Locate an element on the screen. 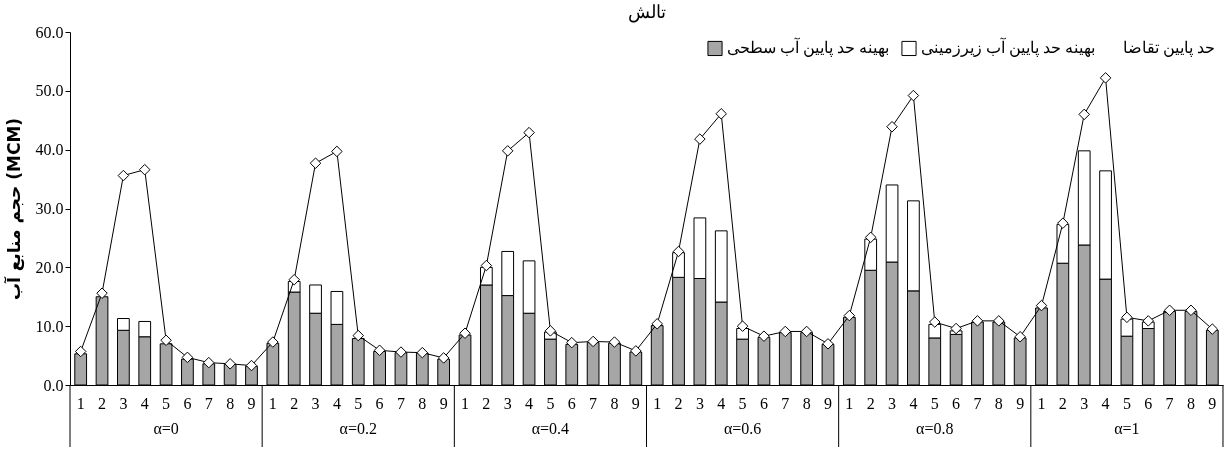 The image size is (1229, 456). y-tick-label: 40.0 is located at coordinates (49, 150).